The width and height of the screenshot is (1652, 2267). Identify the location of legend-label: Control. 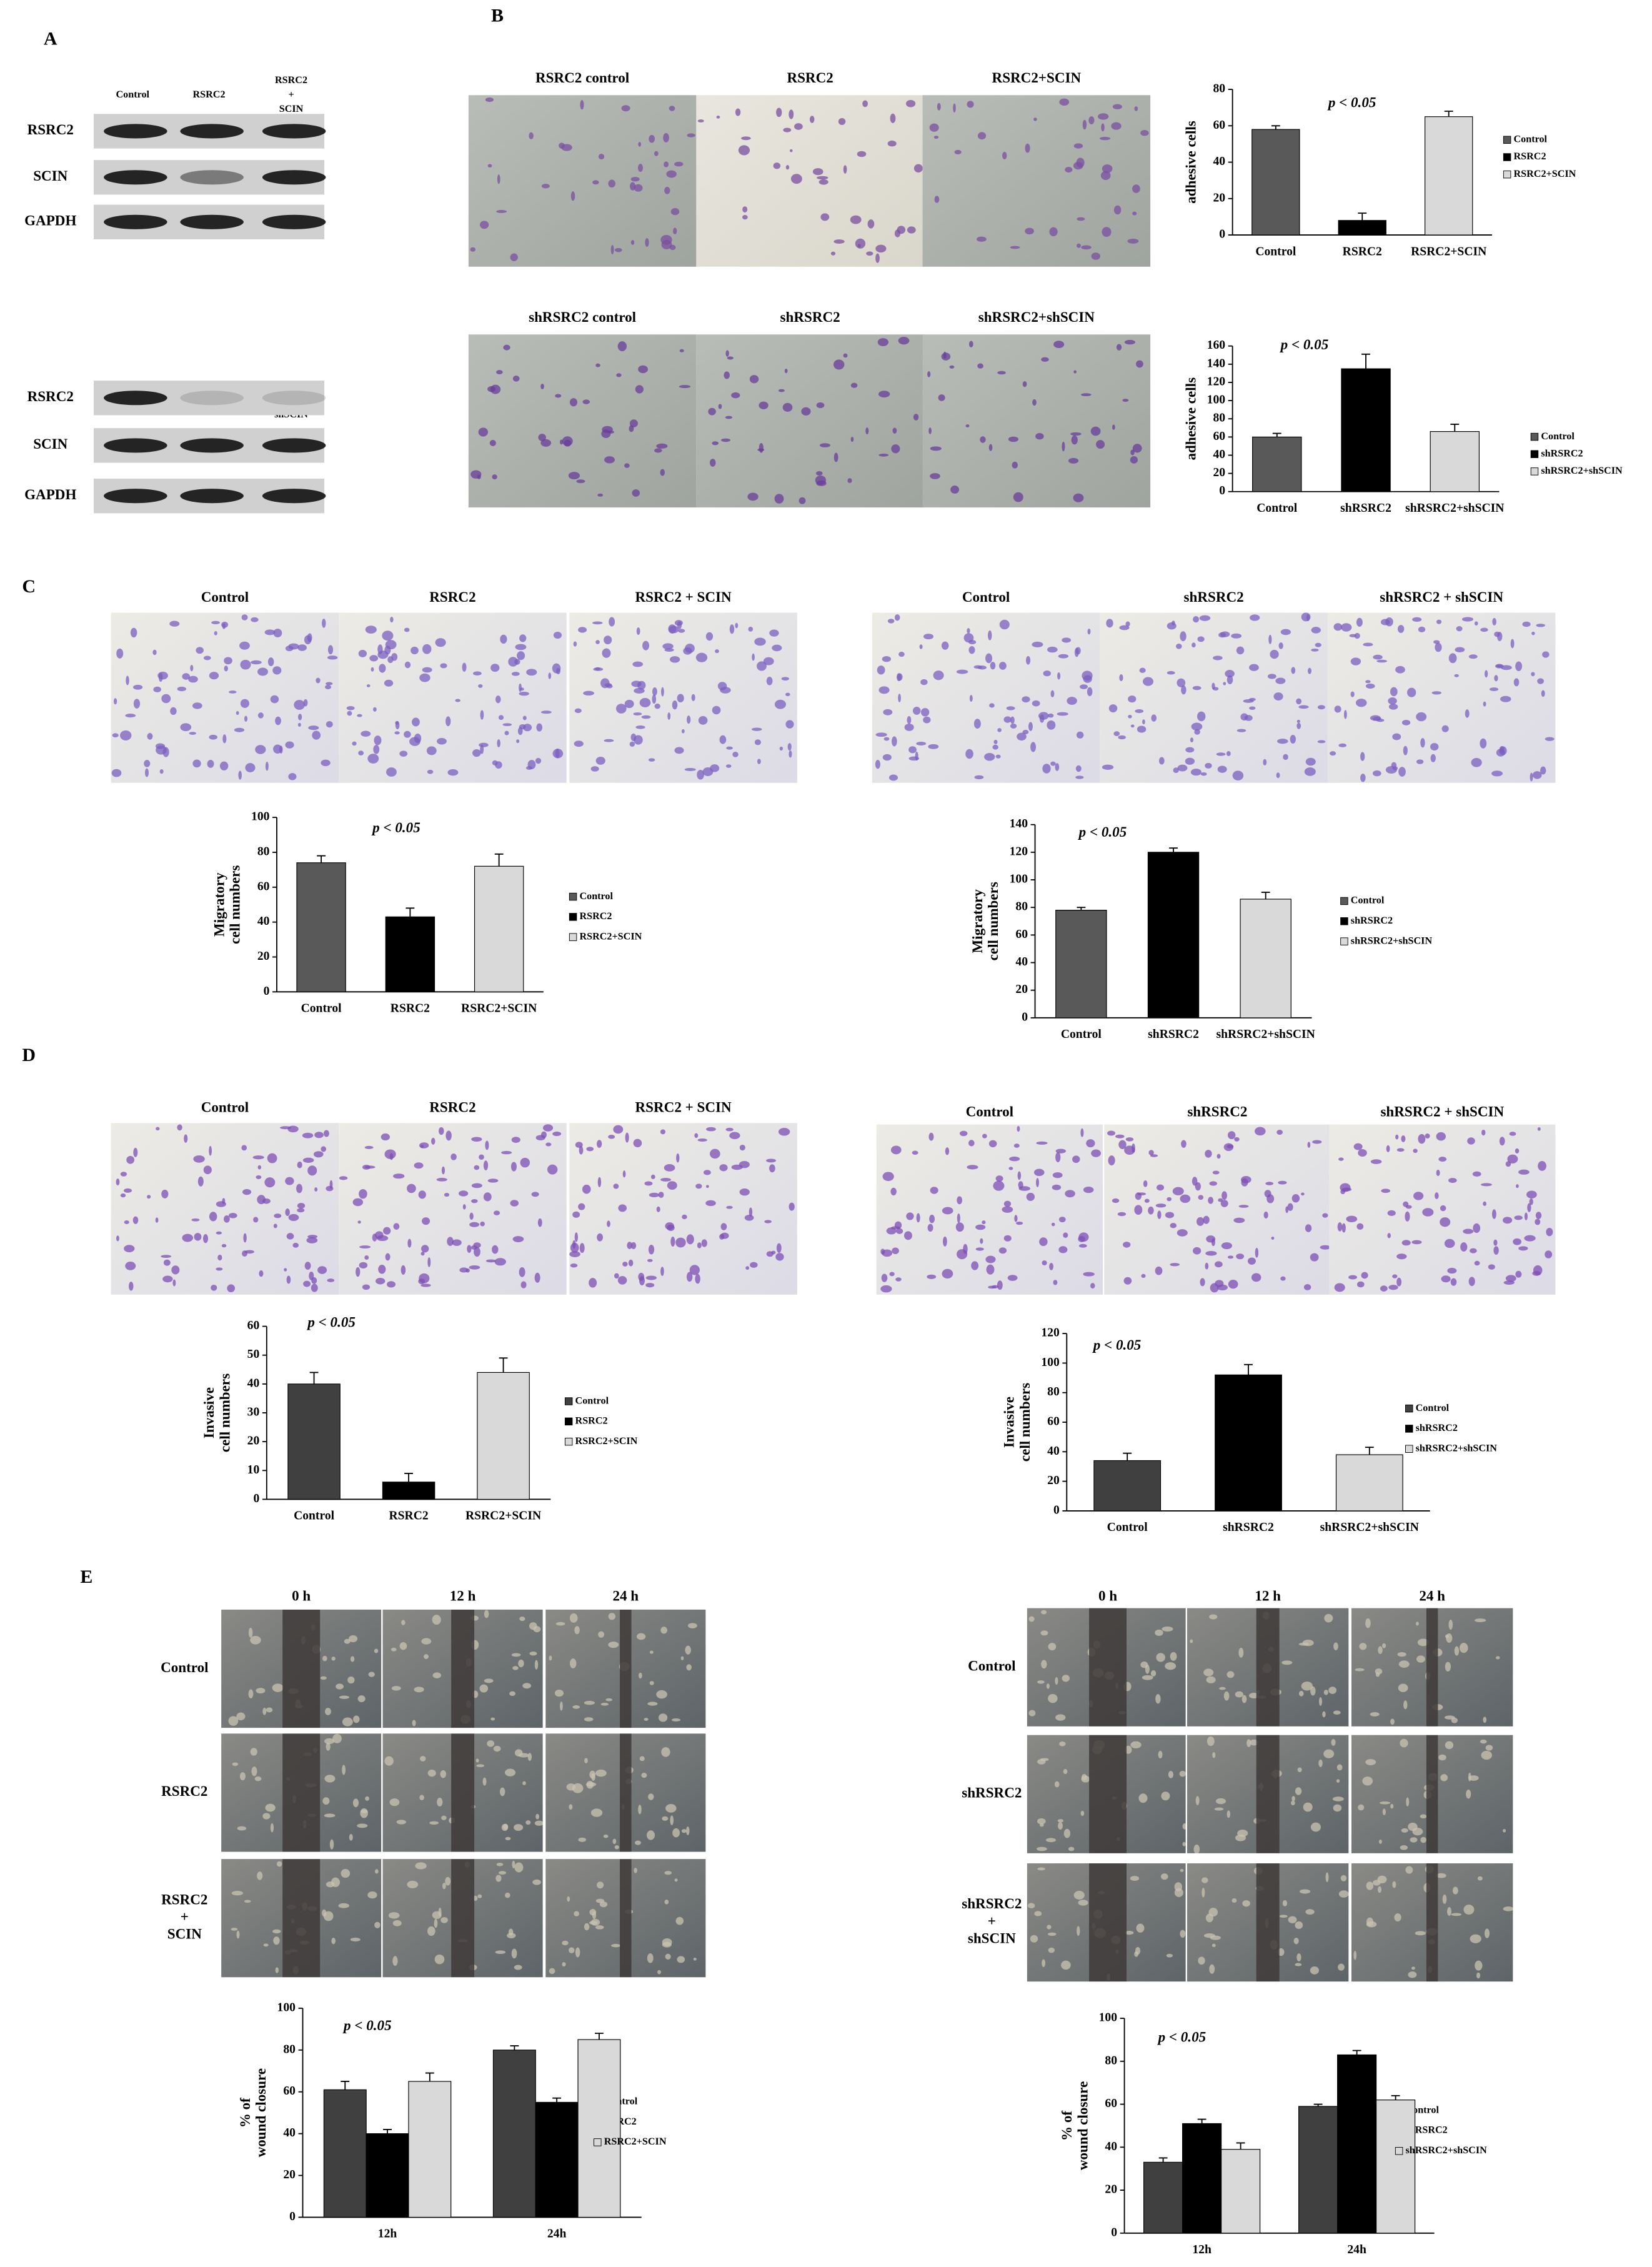
(1433, 1408).